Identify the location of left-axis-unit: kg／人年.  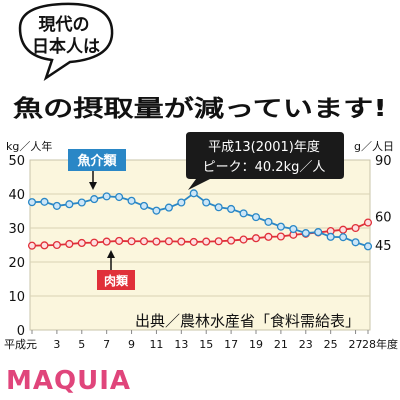
(29, 146).